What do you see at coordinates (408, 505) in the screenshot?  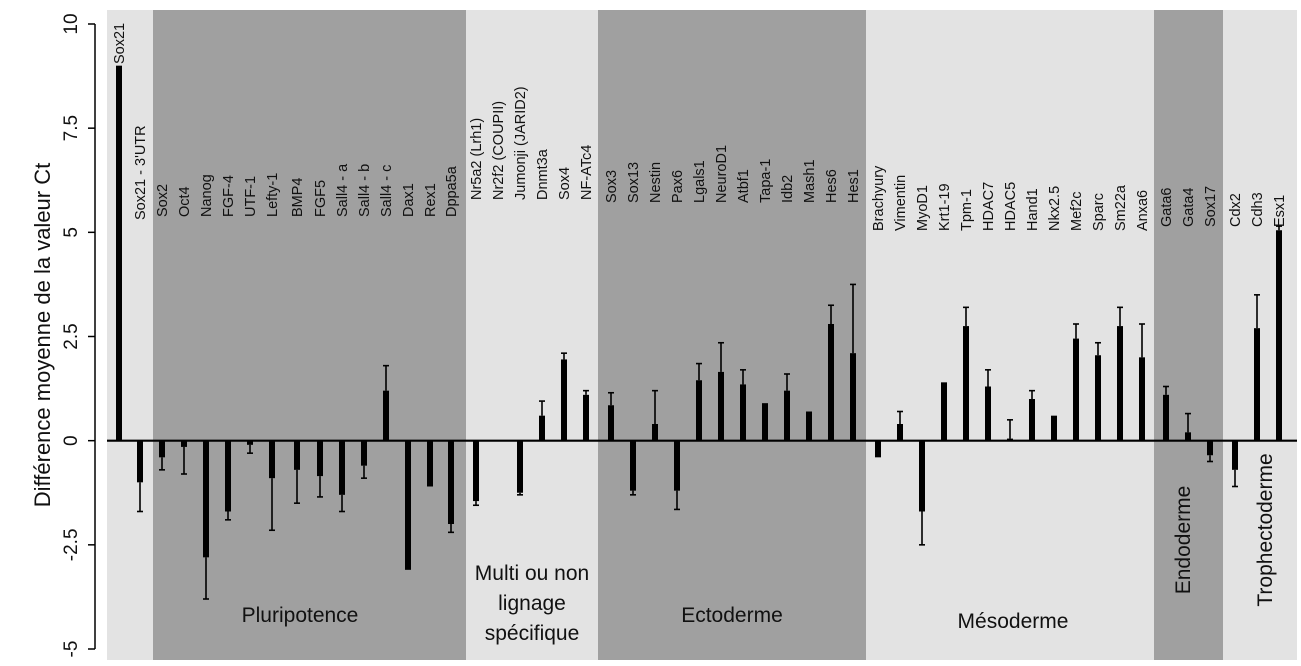 I see `bar-dax1` at bounding box center [408, 505].